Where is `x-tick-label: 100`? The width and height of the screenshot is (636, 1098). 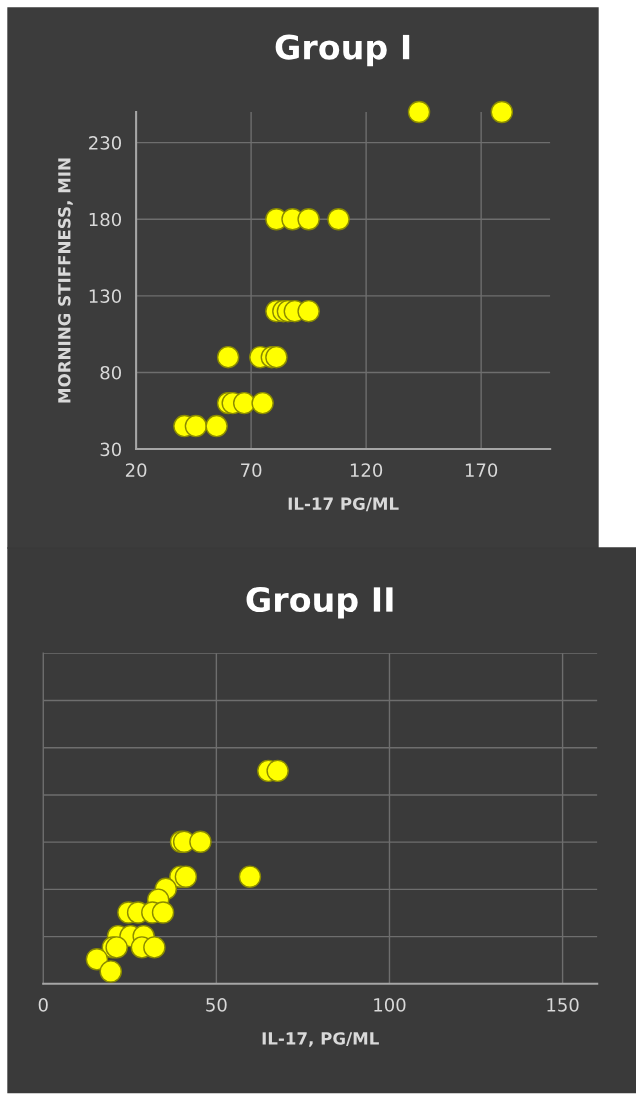
x-tick-label: 100 is located at coordinates (390, 1005).